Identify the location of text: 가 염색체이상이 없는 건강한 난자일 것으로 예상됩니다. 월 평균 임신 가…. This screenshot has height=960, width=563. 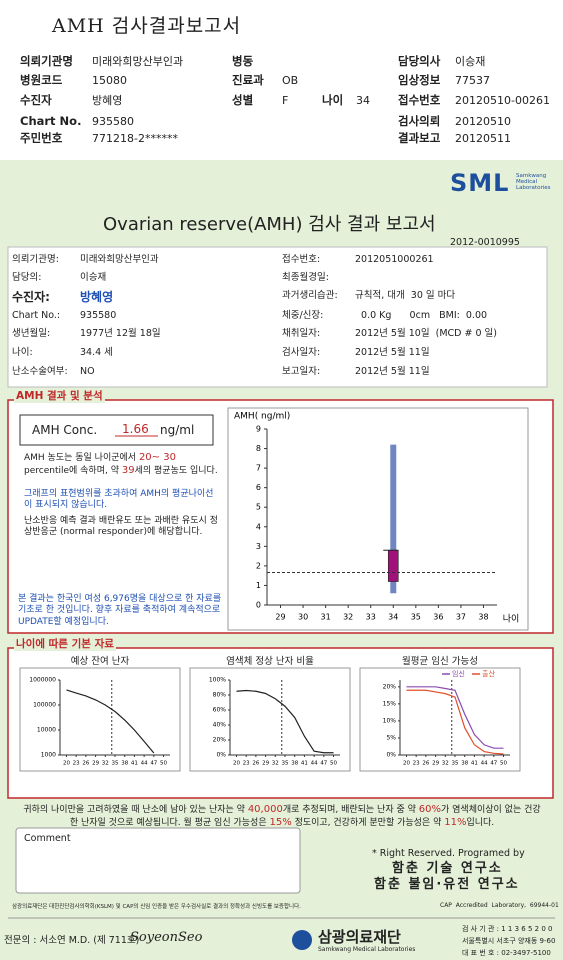
(305, 816).